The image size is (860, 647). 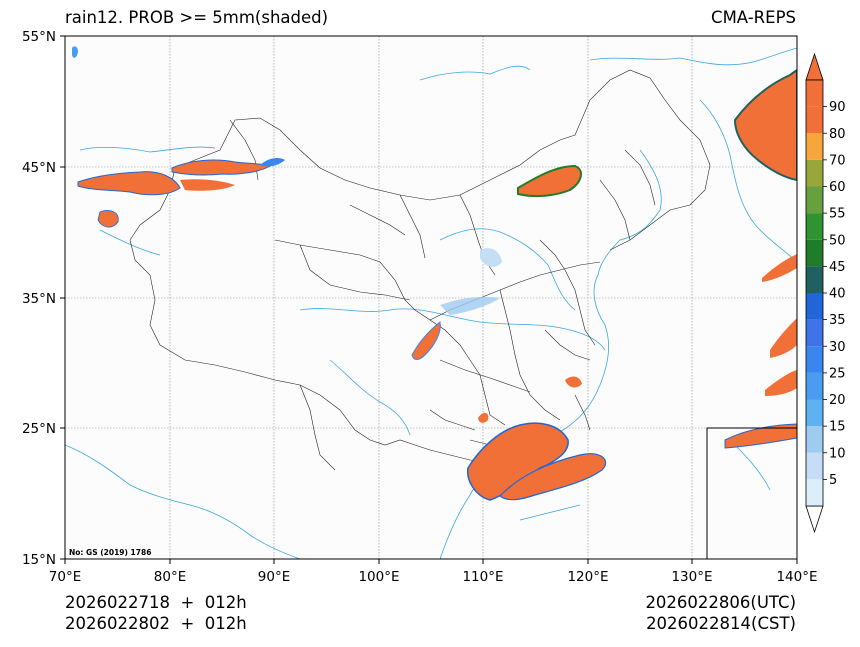 What do you see at coordinates (170, 577) in the screenshot?
I see `lon-label: 80°E` at bounding box center [170, 577].